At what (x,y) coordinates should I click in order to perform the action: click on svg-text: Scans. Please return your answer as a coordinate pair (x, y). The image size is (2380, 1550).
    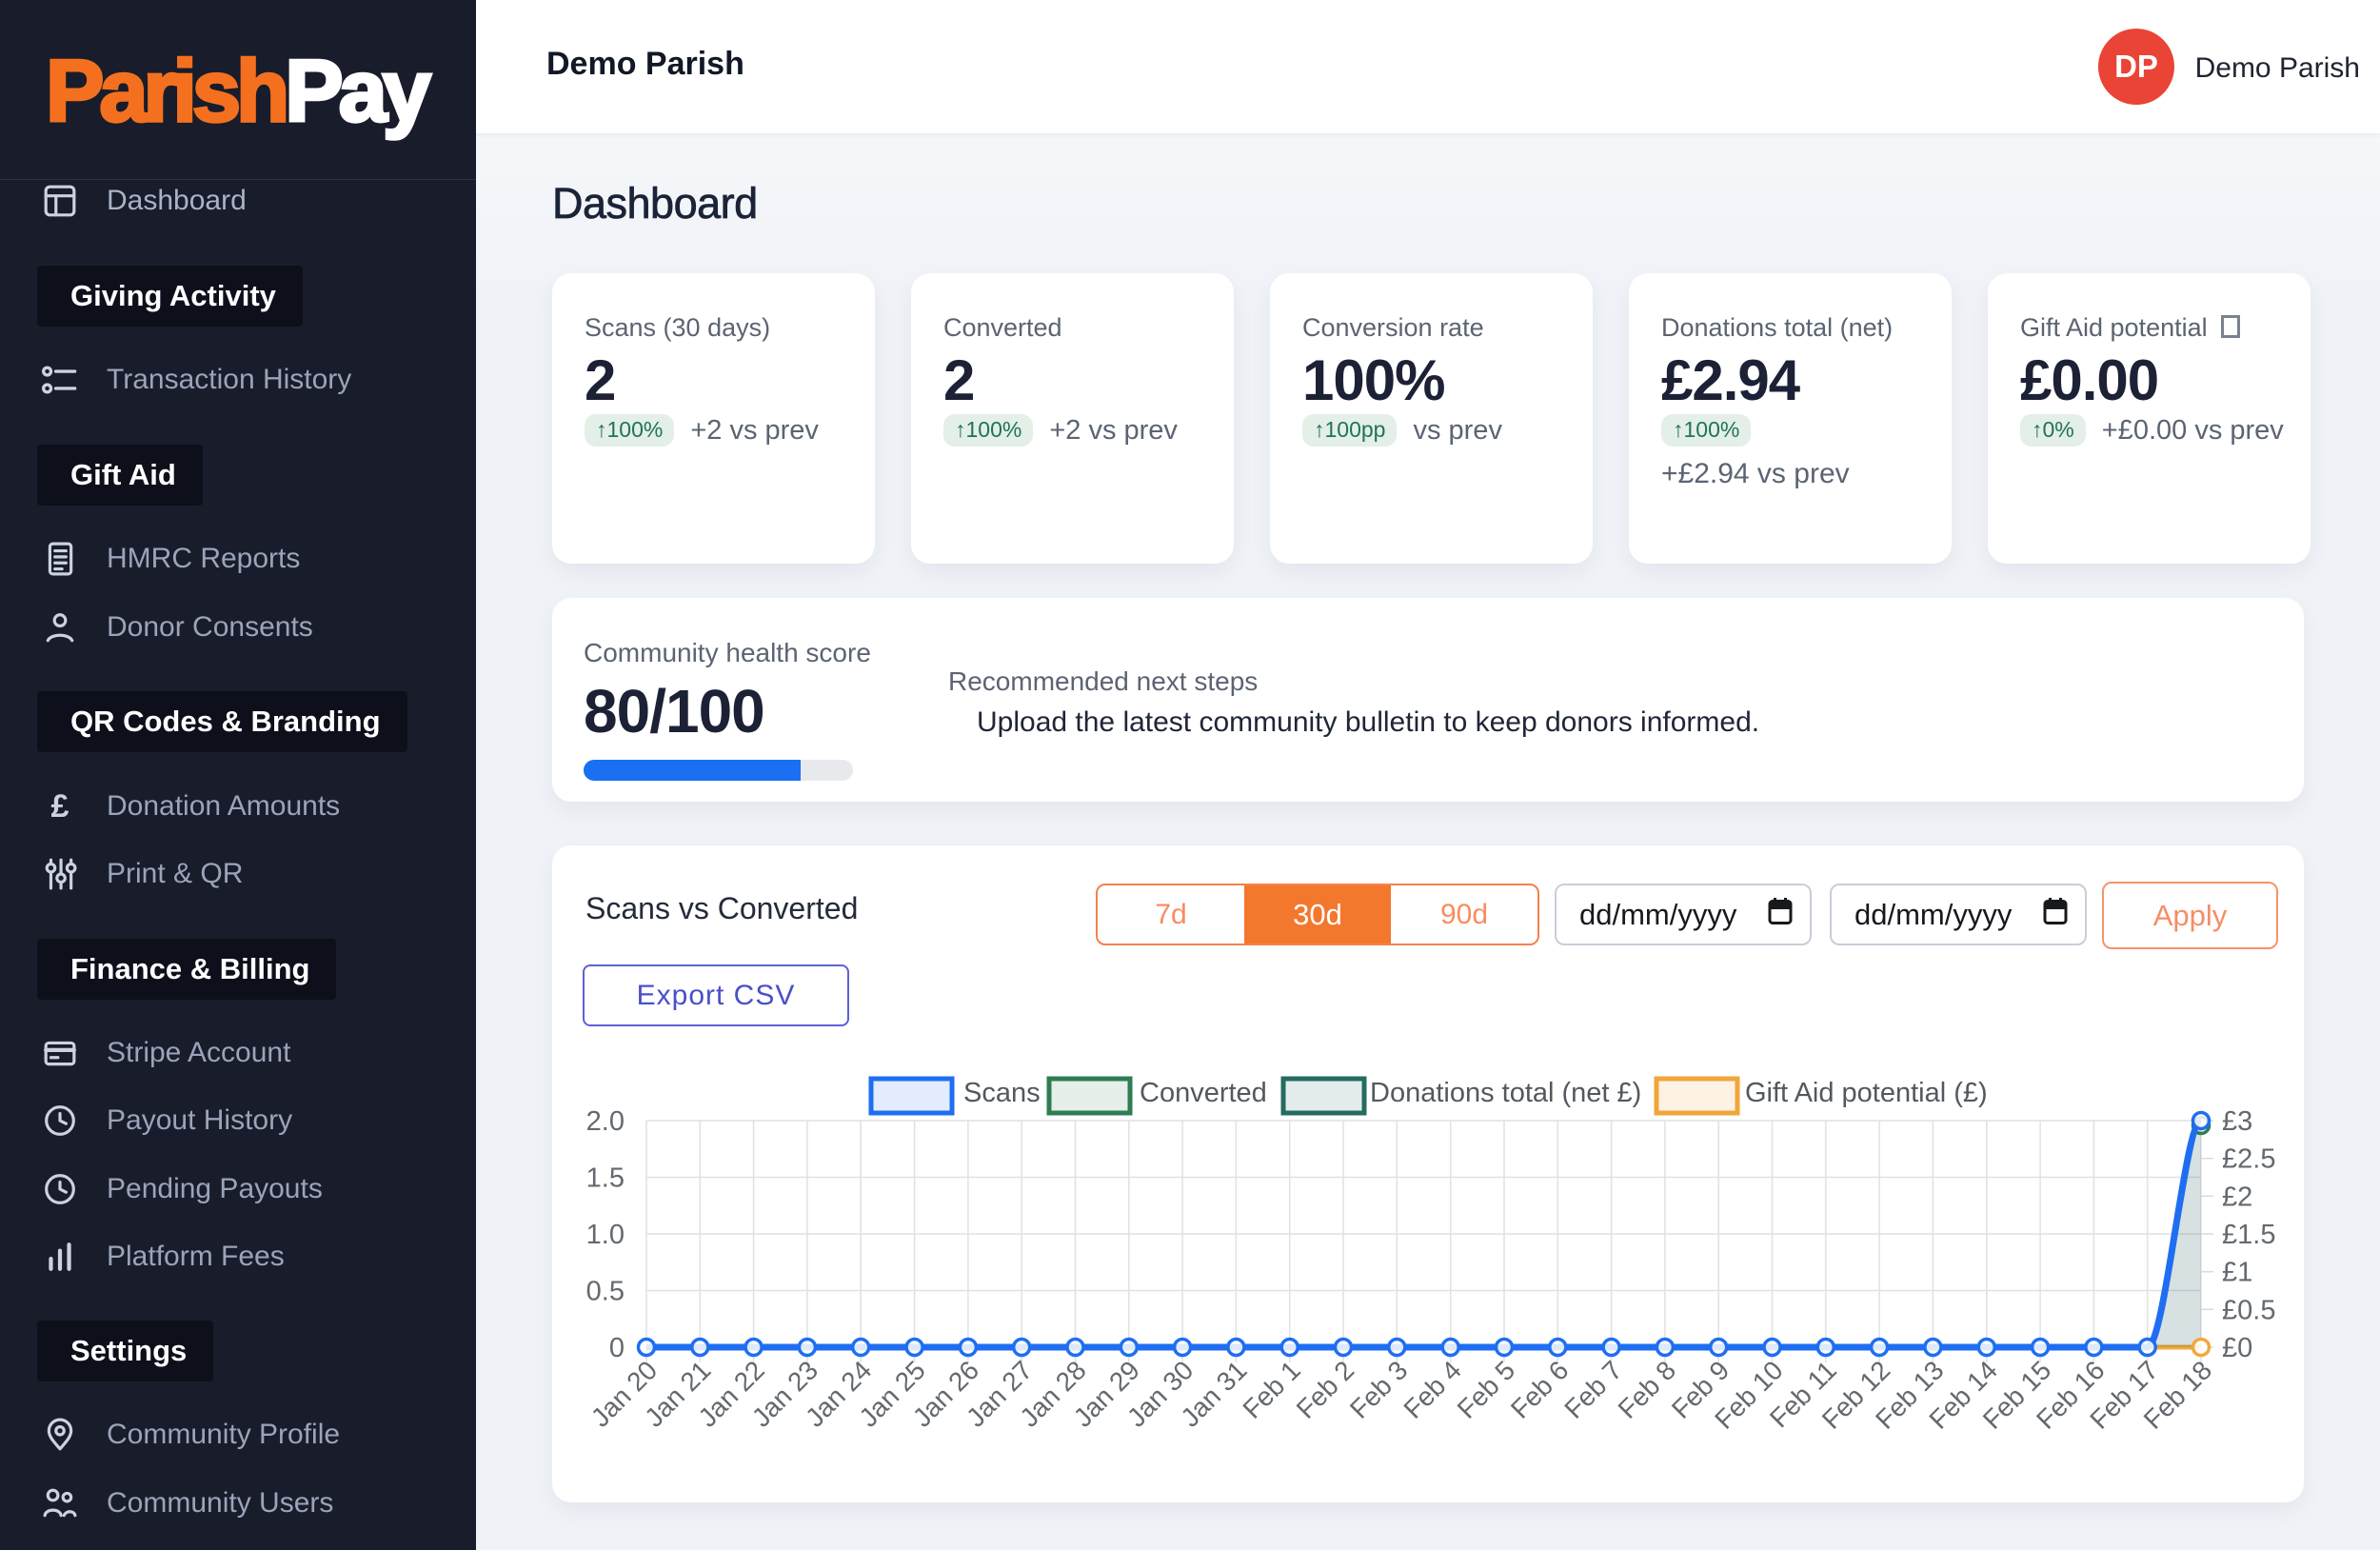
    Looking at the image, I should click on (1002, 1093).